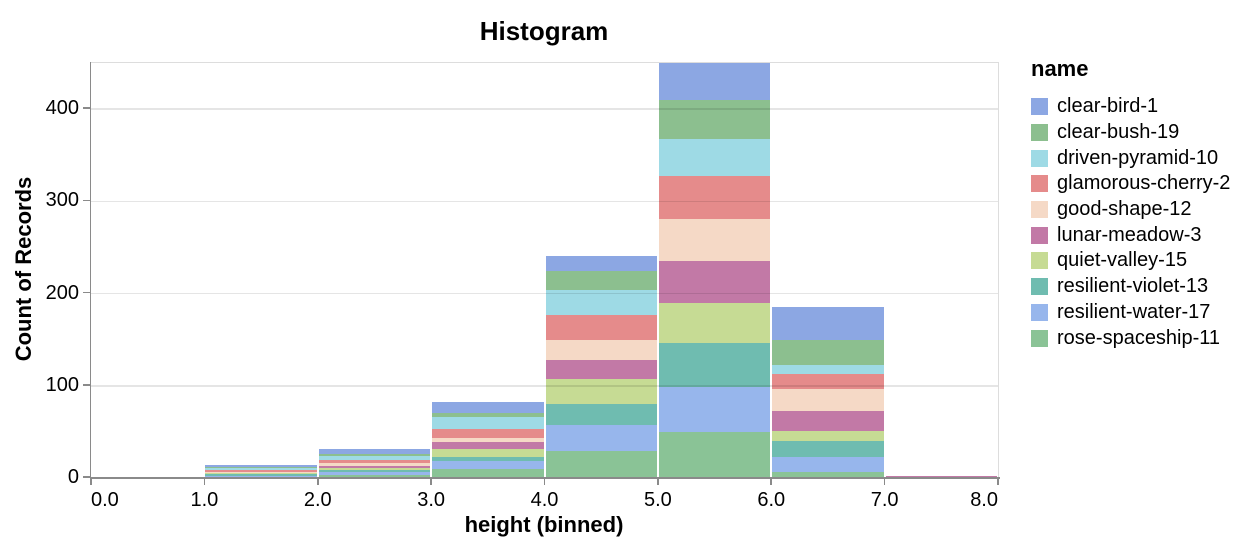 The image size is (1252, 558). Describe the element at coordinates (488, 423) in the screenshot. I see `bar-segment-driven-pyramid-10-bin3` at that location.